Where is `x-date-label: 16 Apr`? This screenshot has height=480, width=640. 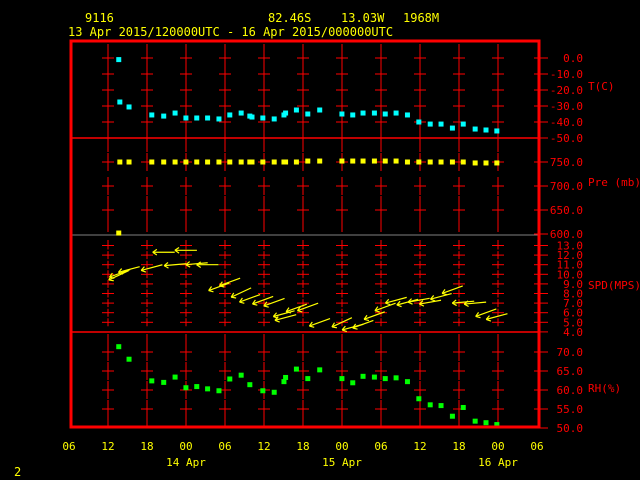
x-date-label: 16 Apr is located at coordinates (498, 462).